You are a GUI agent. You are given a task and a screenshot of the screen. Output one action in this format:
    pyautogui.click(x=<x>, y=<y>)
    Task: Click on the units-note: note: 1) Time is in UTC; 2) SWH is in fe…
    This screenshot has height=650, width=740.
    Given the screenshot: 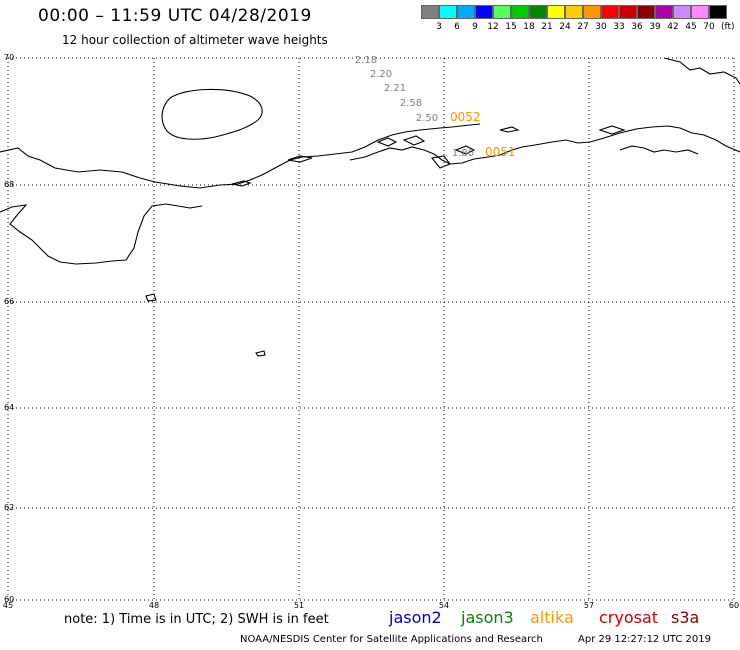 What is the action you would take?
    pyautogui.click(x=196, y=619)
    